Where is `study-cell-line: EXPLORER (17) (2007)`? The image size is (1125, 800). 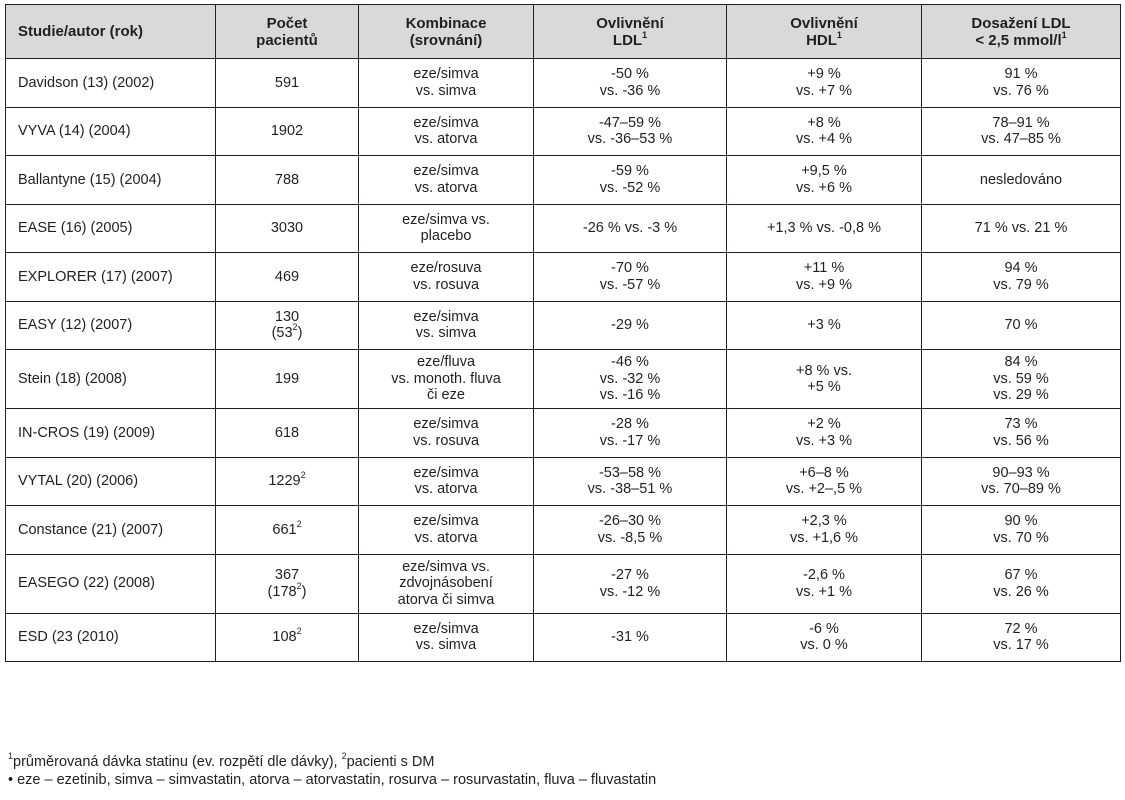 study-cell-line: EXPLORER (17) (2007) is located at coordinates (114, 277).